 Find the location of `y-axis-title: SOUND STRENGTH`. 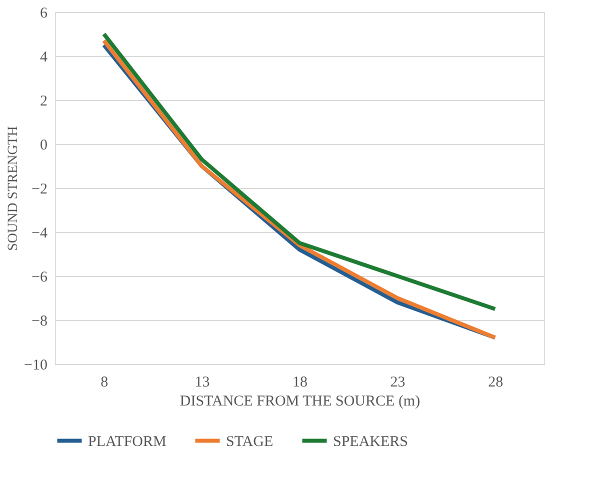

y-axis-title: SOUND STRENGTH is located at coordinates (14, 188).